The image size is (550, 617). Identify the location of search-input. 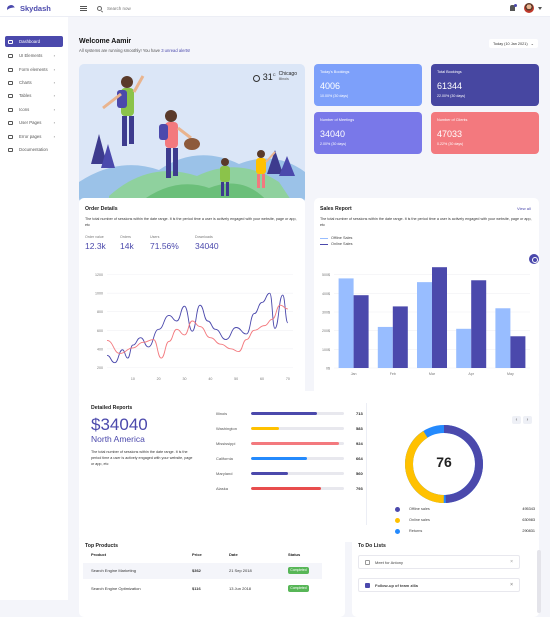
(147, 8).